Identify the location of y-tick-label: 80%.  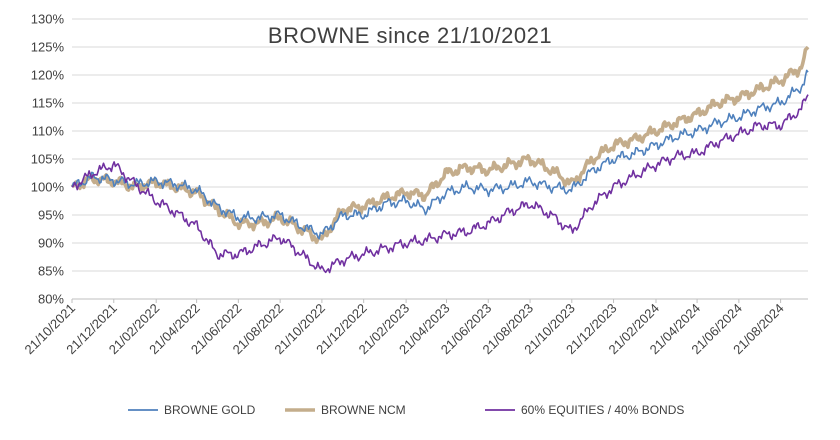
(51, 299).